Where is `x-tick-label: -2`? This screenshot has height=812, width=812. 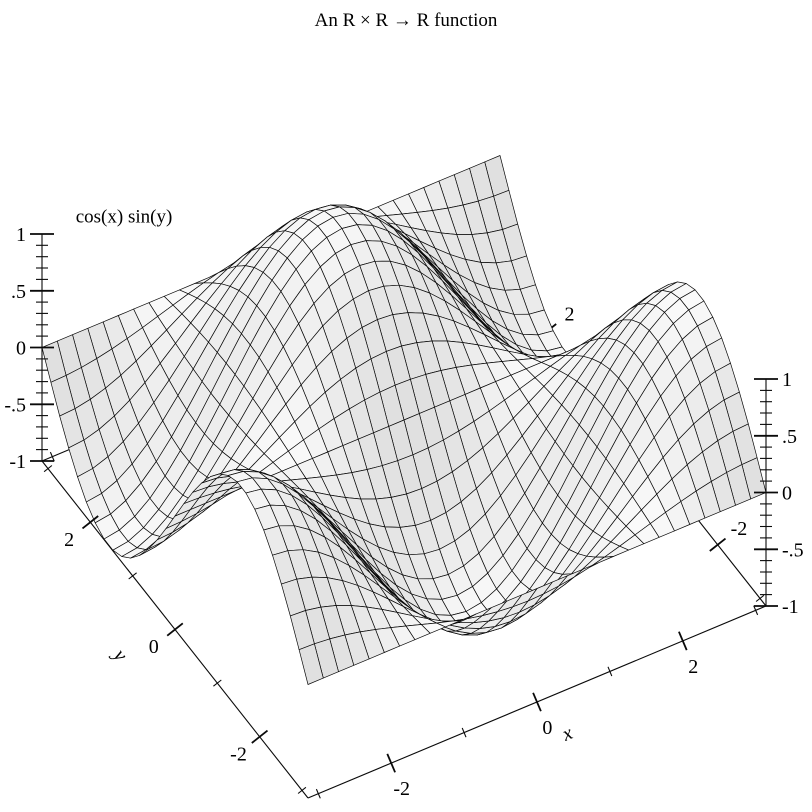
x-tick-label: -2 is located at coordinates (401, 789).